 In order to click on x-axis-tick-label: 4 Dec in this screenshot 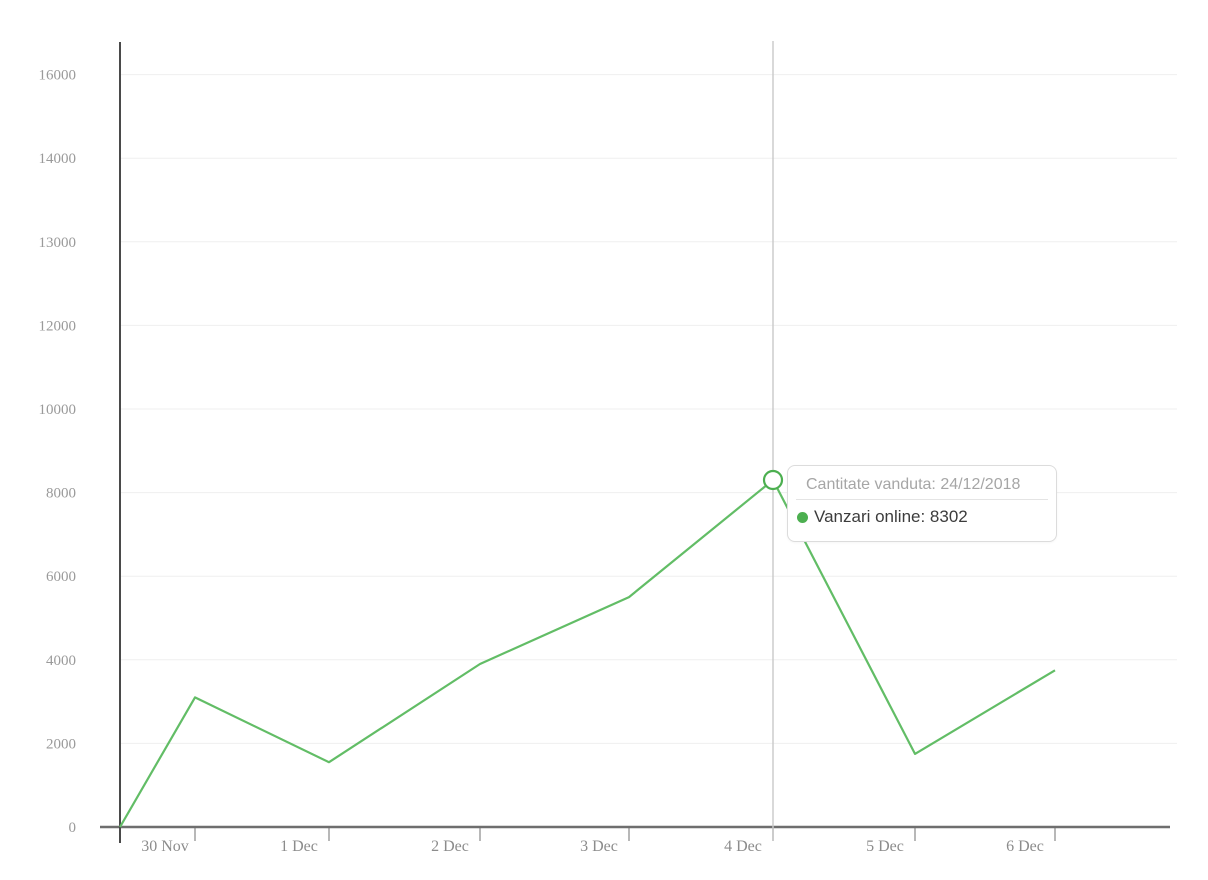, I will do `click(743, 846)`.